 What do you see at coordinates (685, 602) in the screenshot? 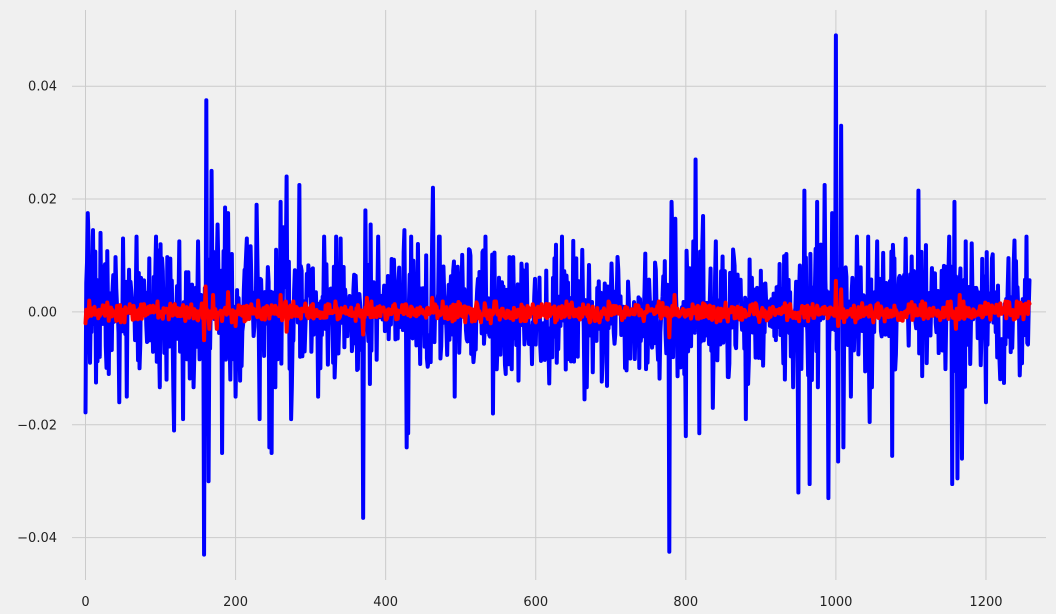
I see `x-tick-label: 800` at bounding box center [685, 602].